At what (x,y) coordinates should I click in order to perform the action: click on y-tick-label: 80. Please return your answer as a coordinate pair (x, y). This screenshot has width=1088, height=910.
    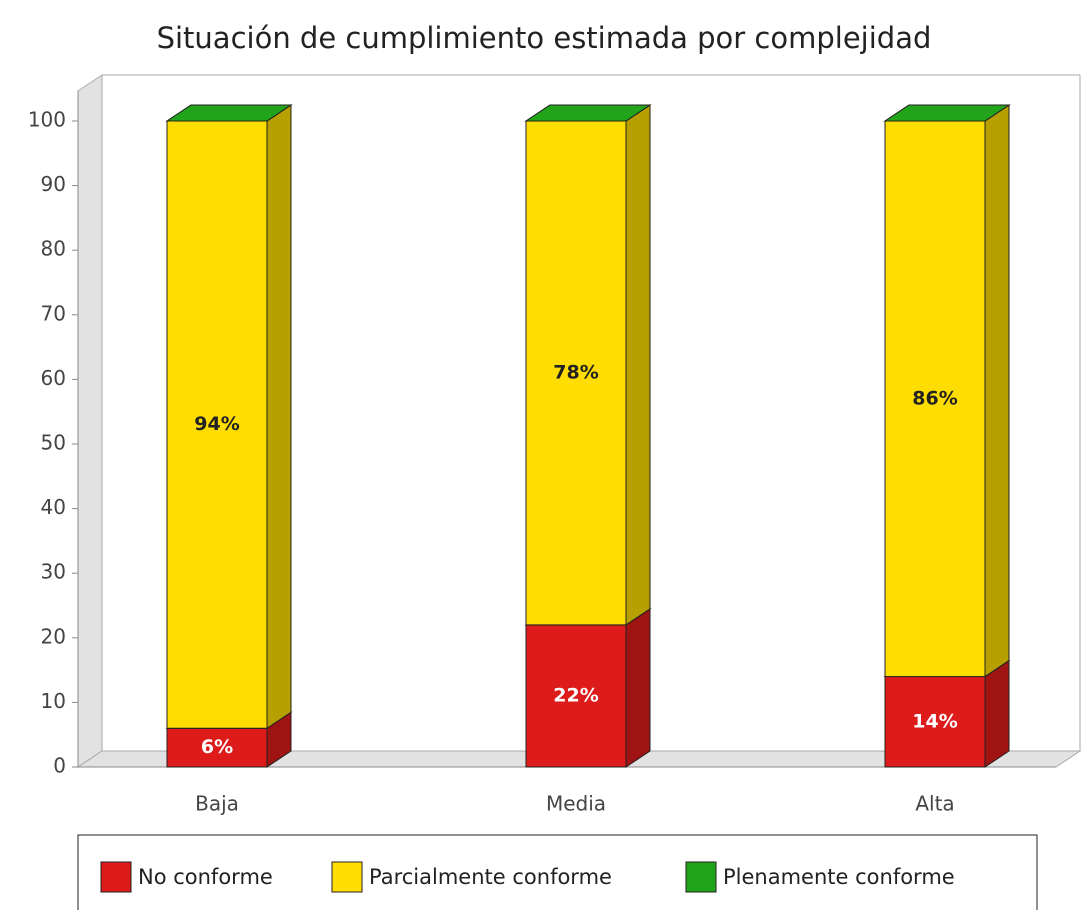
    Looking at the image, I should click on (53, 249).